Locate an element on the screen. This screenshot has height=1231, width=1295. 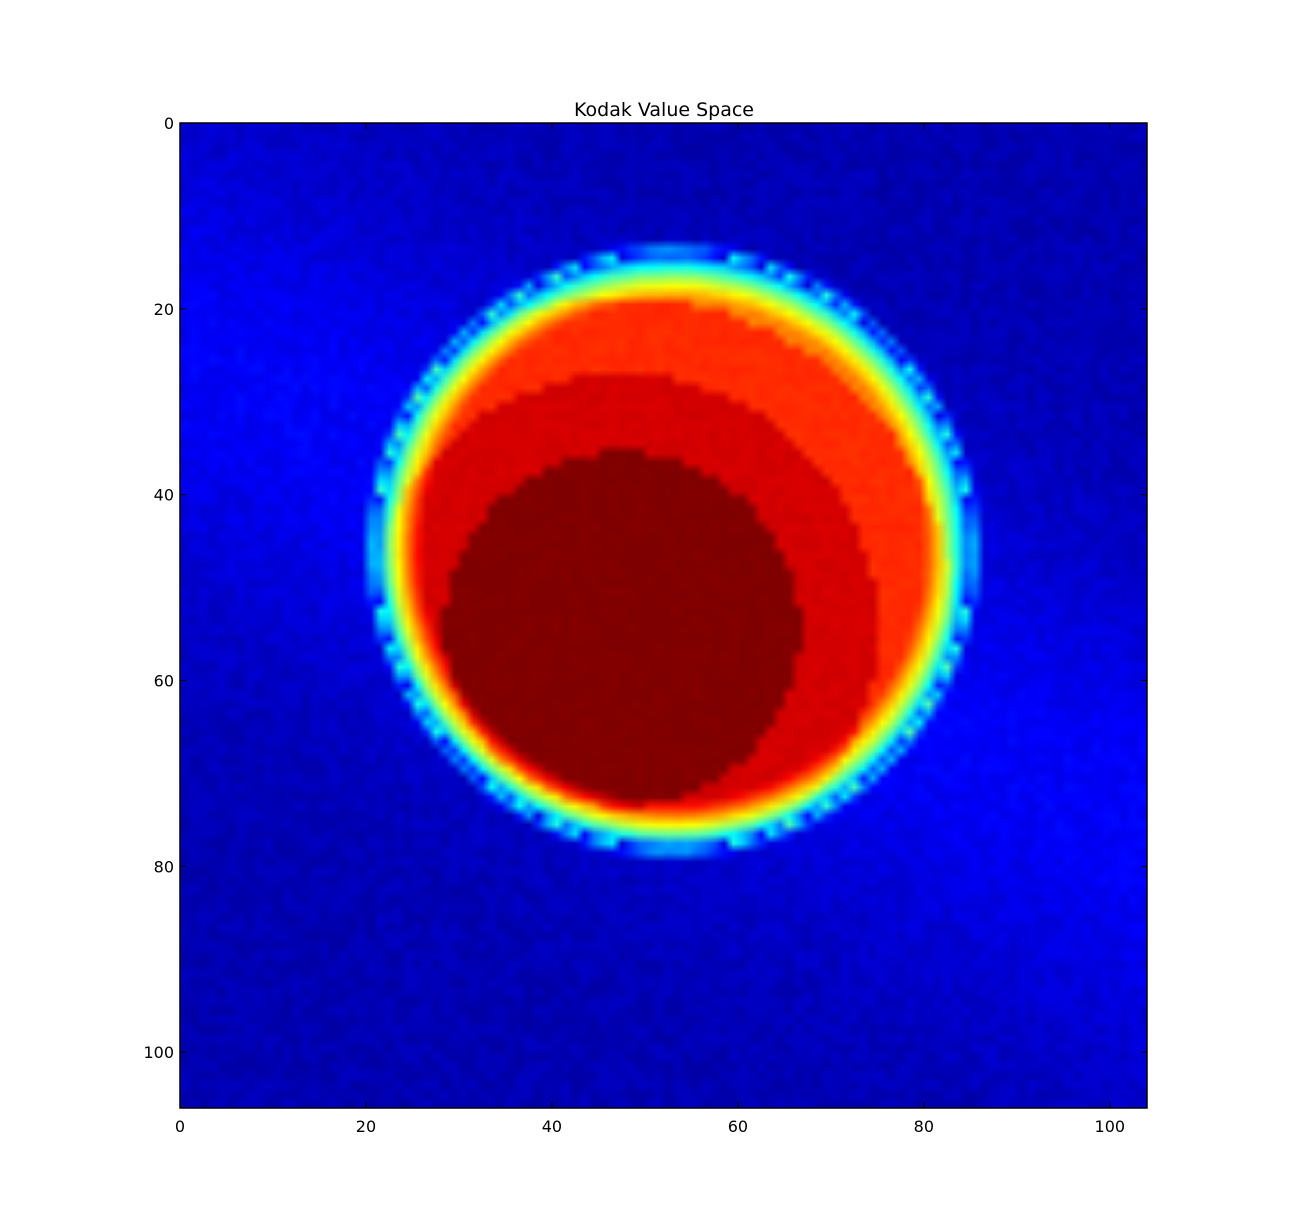
x-tick-label: 60 is located at coordinates (738, 1126).